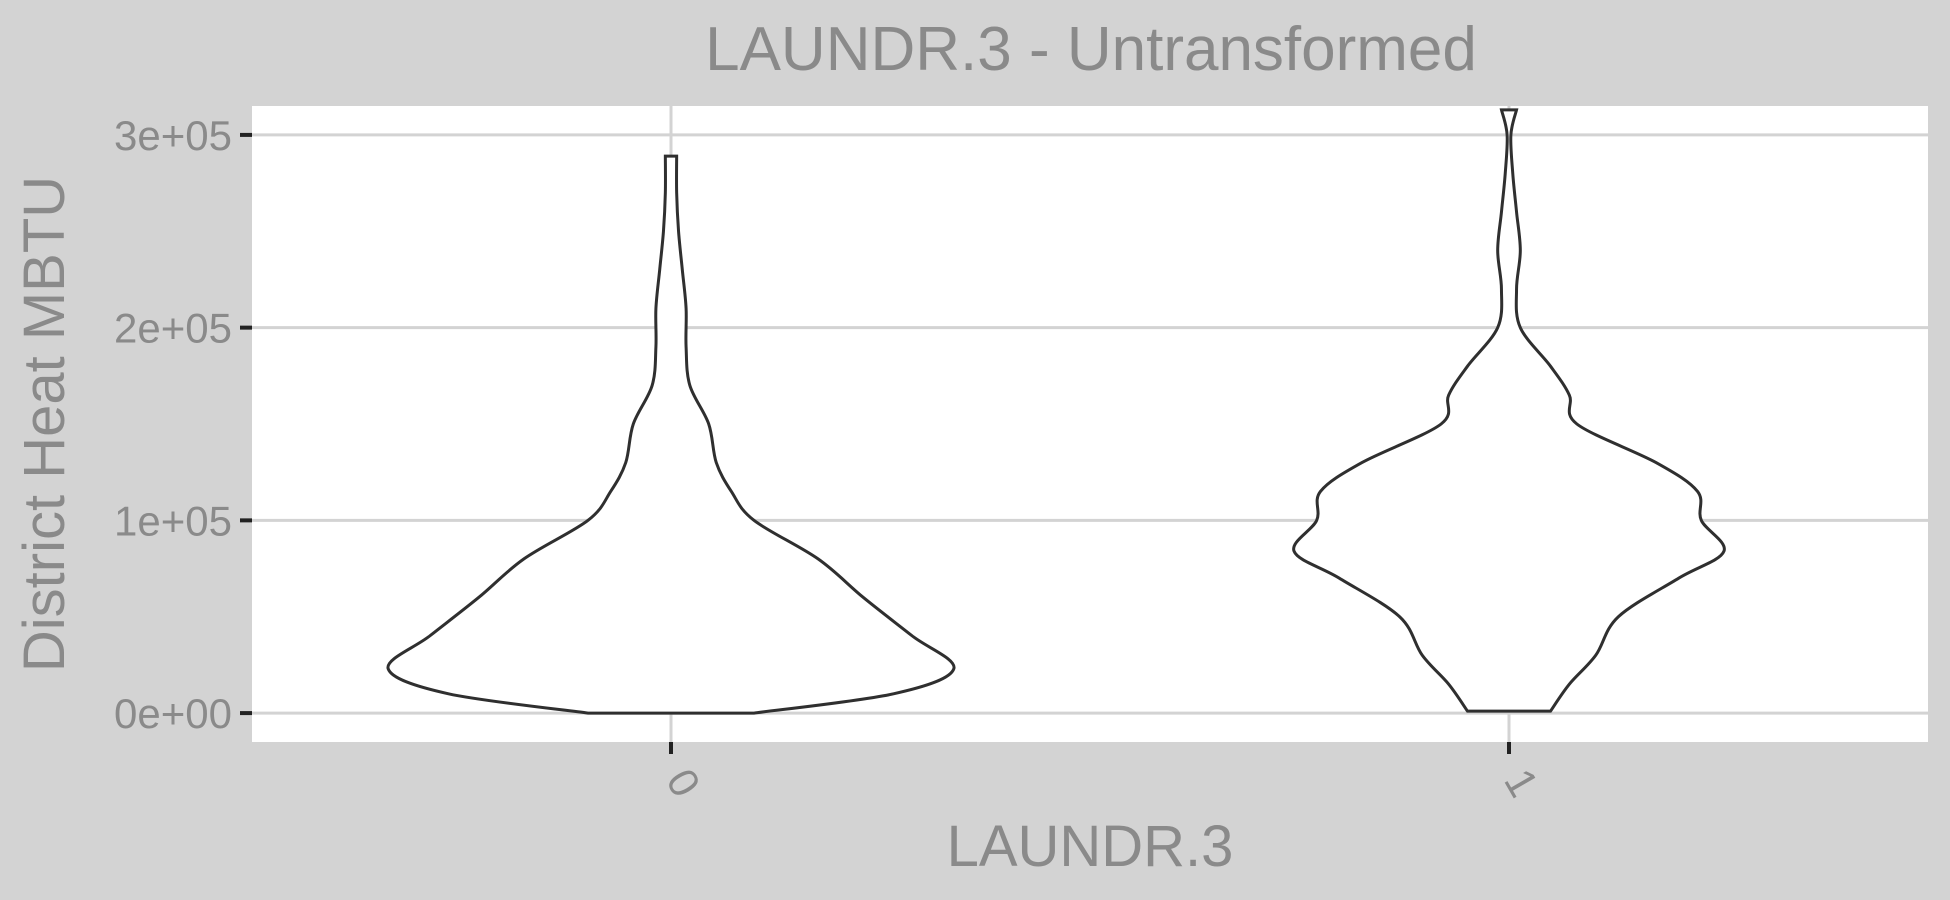 This screenshot has height=900, width=1950. What do you see at coordinates (44, 424) in the screenshot?
I see `y-axis-title: District Heat MBTU` at bounding box center [44, 424].